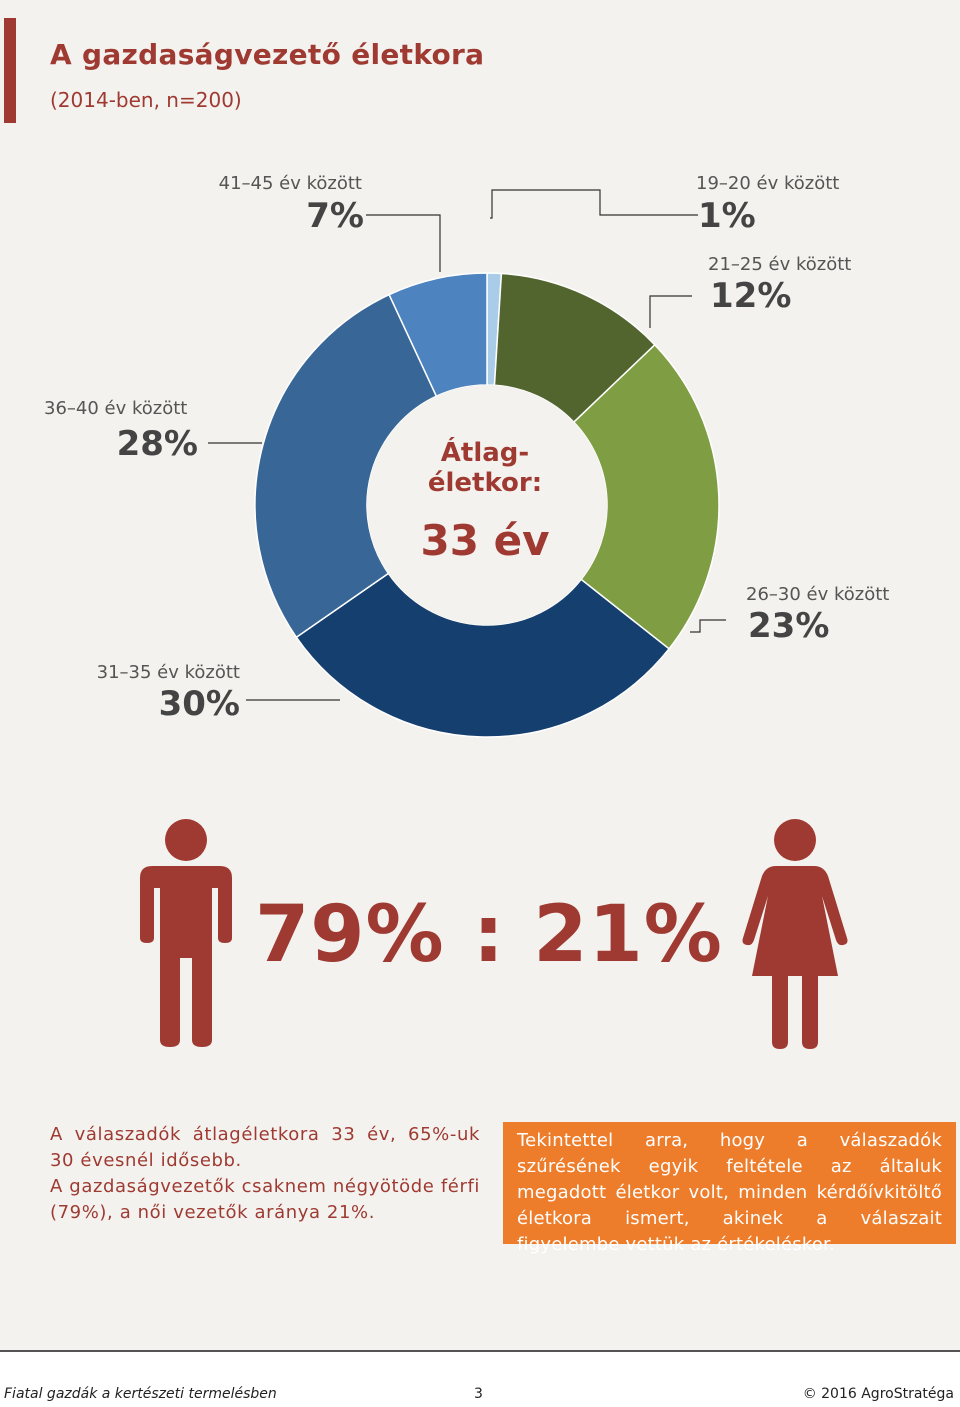 The width and height of the screenshot is (960, 1407). What do you see at coordinates (780, 264) in the screenshot?
I see `label-21-25: 21–25 év között` at bounding box center [780, 264].